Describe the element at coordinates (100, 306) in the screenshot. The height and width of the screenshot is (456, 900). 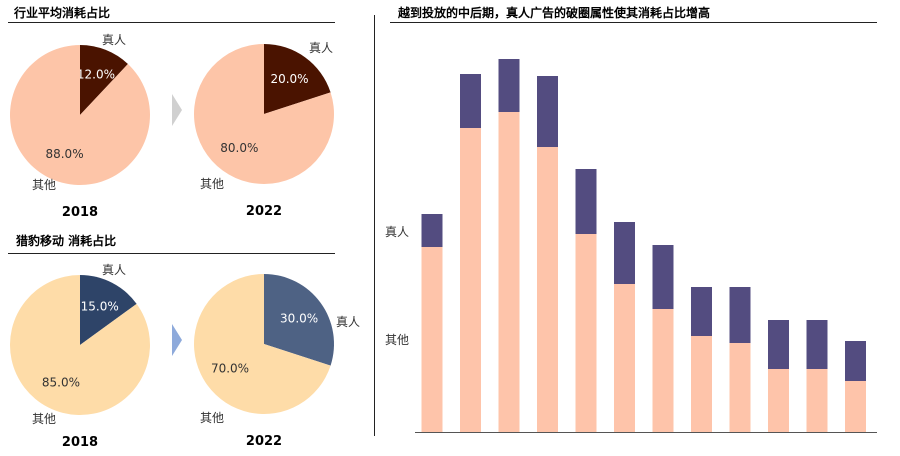
I see `pie-value-label: 15.0%` at that location.